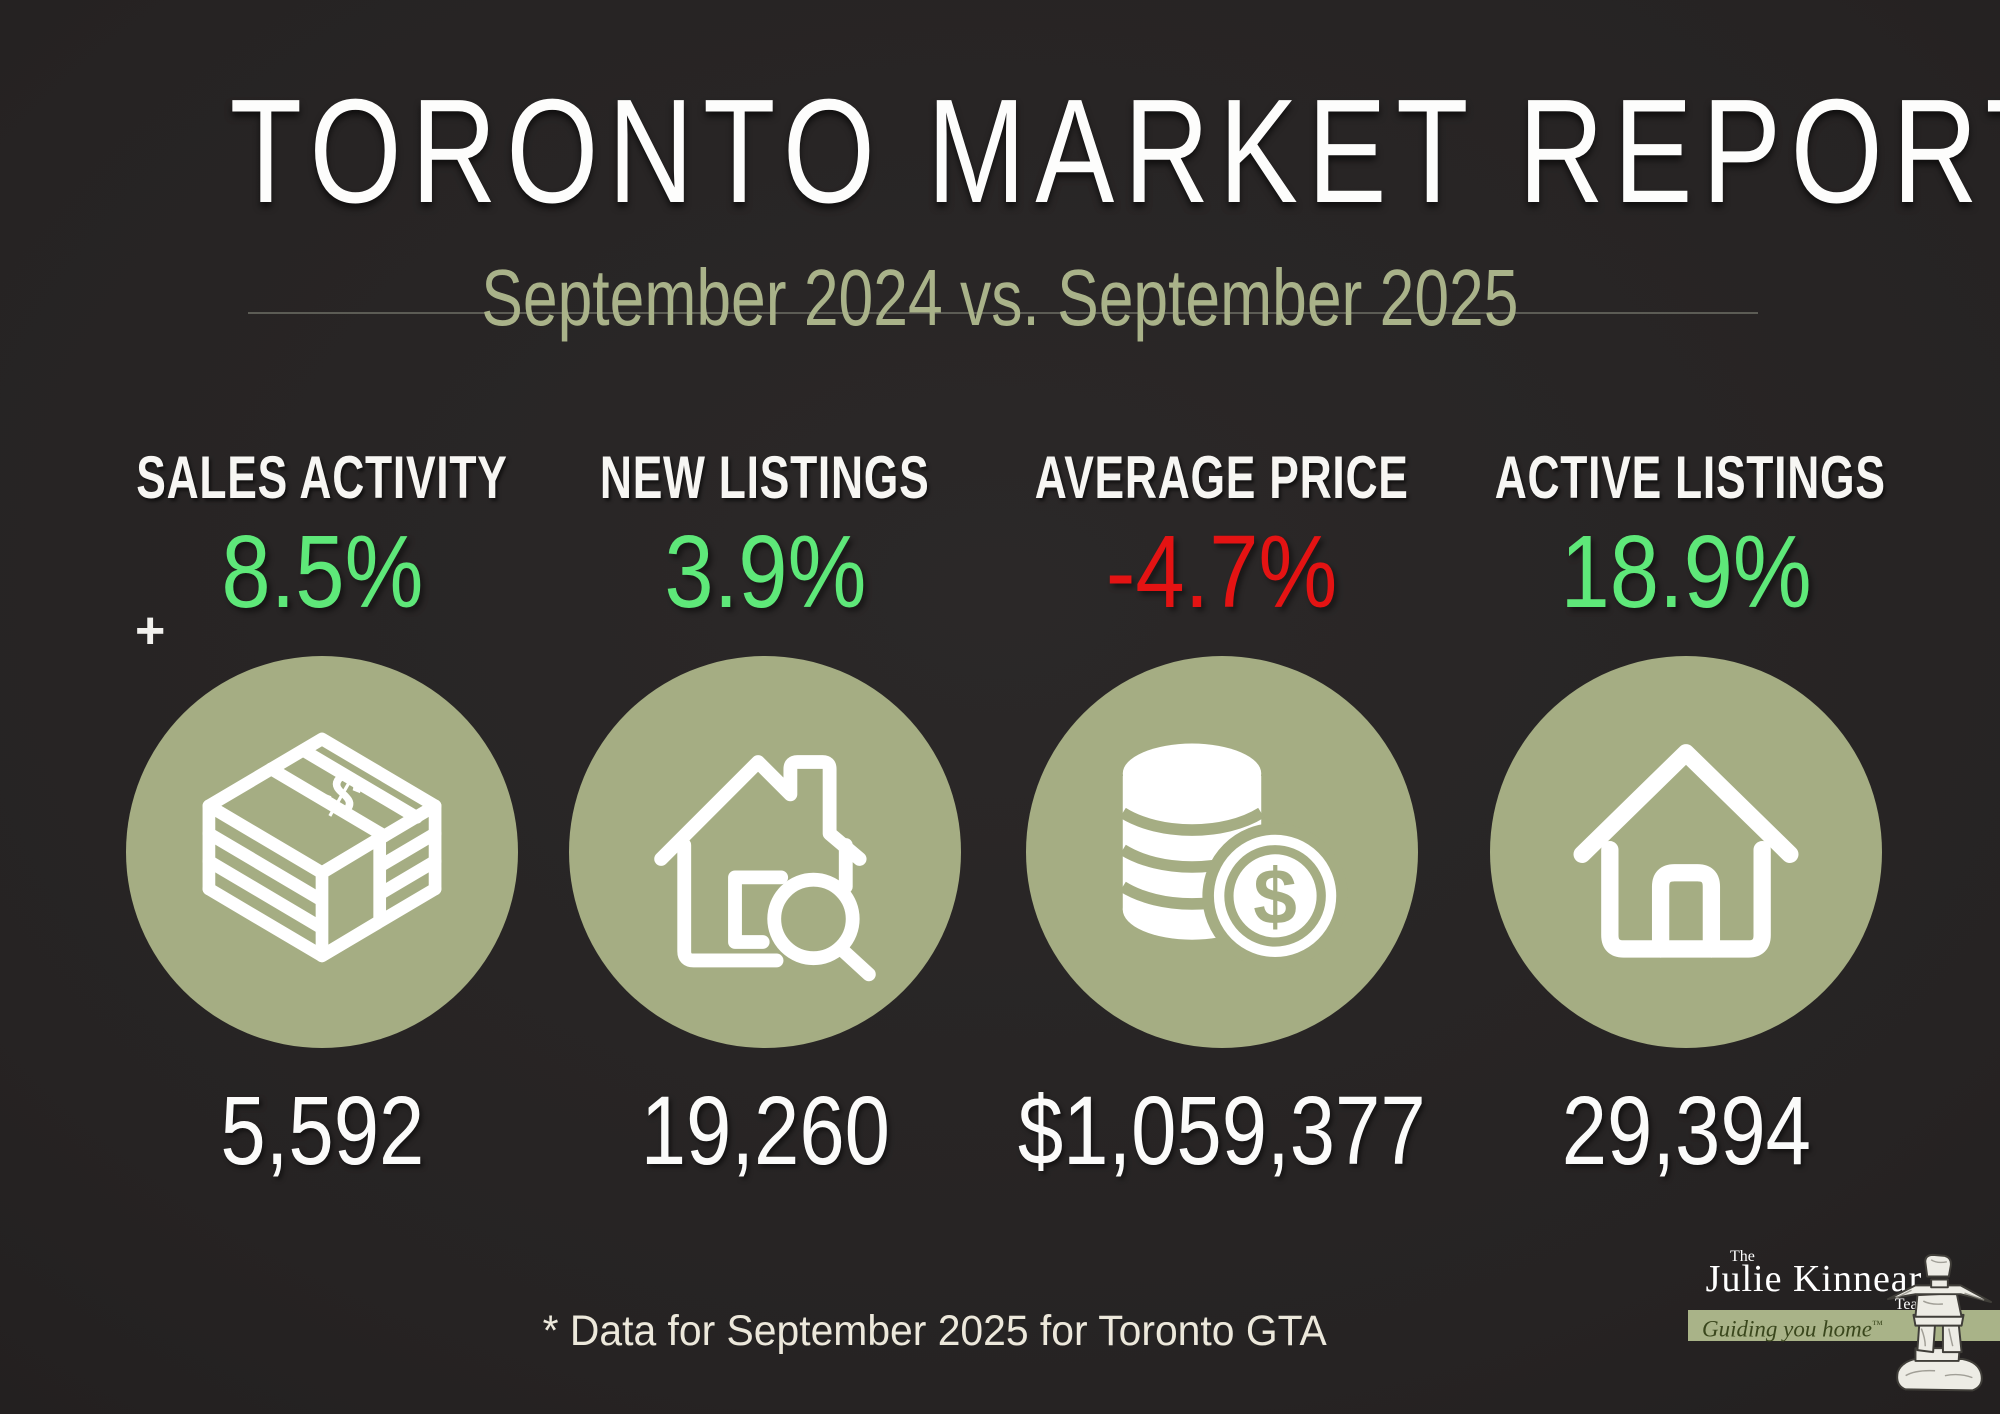  I want to click on subtitle: September 2024 vs. September 2025, so click(1000, 297).